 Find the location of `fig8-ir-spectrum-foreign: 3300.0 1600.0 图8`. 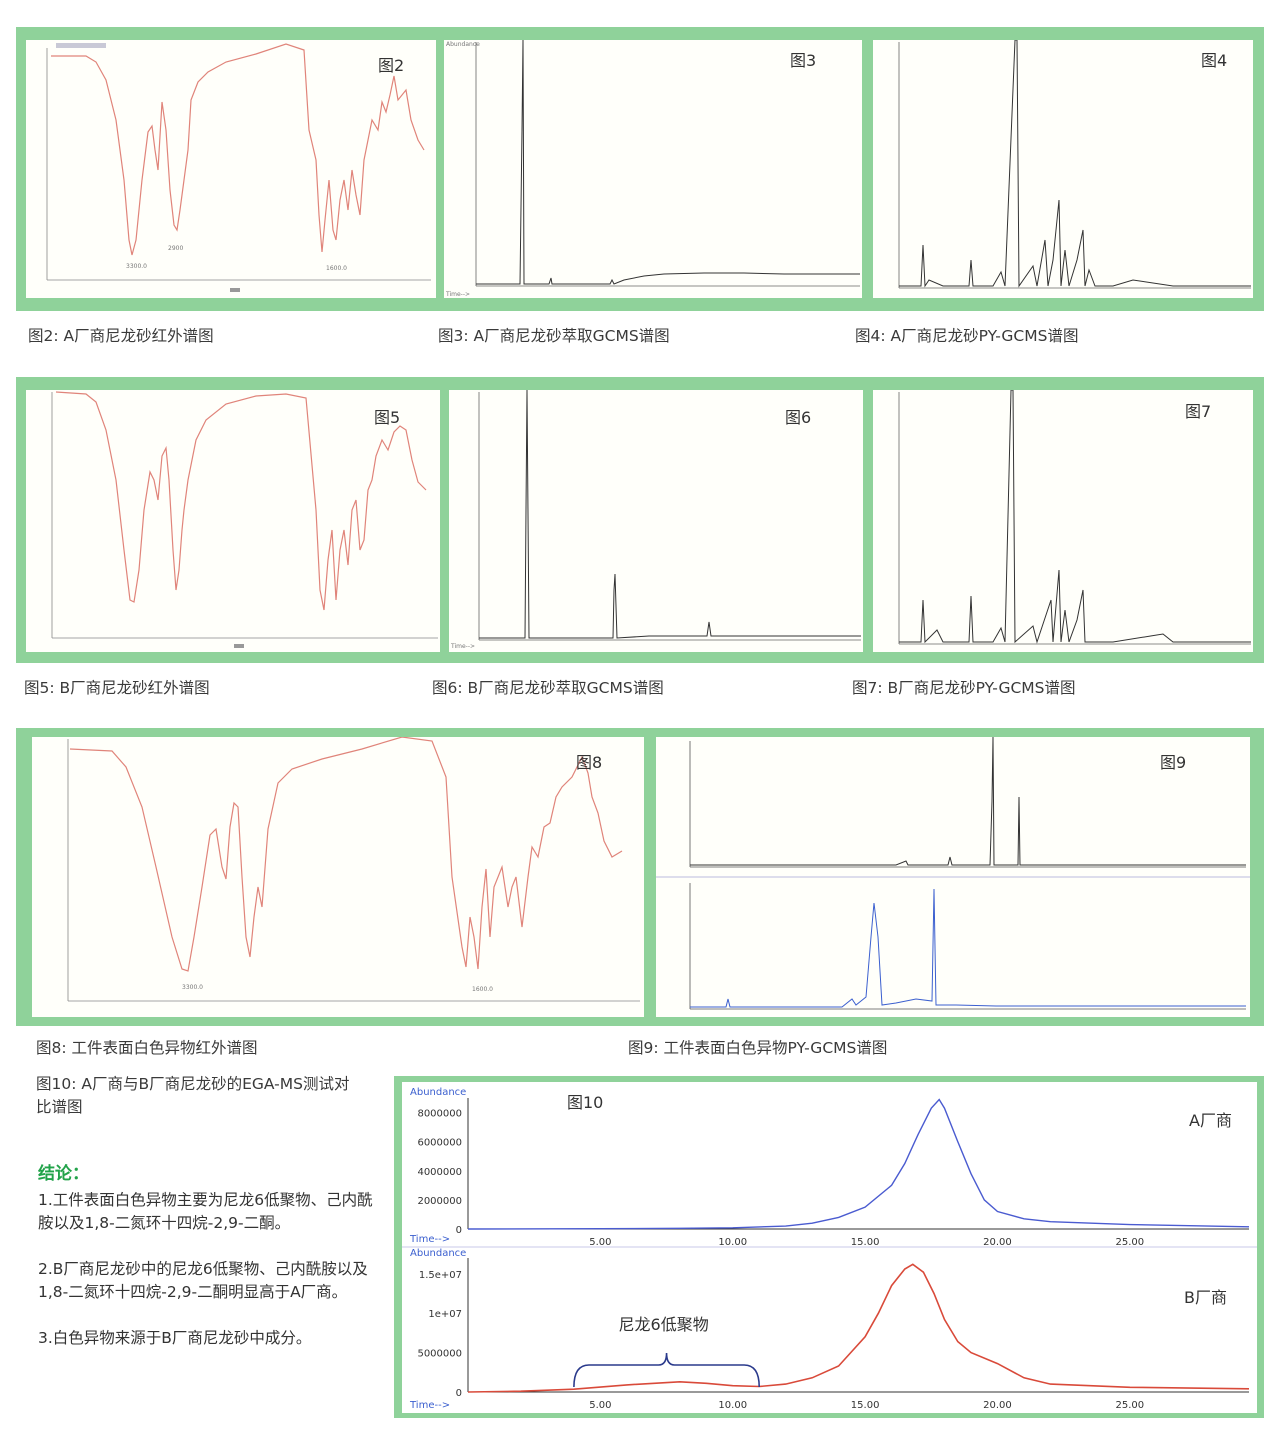

fig8-ir-spectrum-foreign: 3300.0 1600.0 图8 is located at coordinates (338, 877).